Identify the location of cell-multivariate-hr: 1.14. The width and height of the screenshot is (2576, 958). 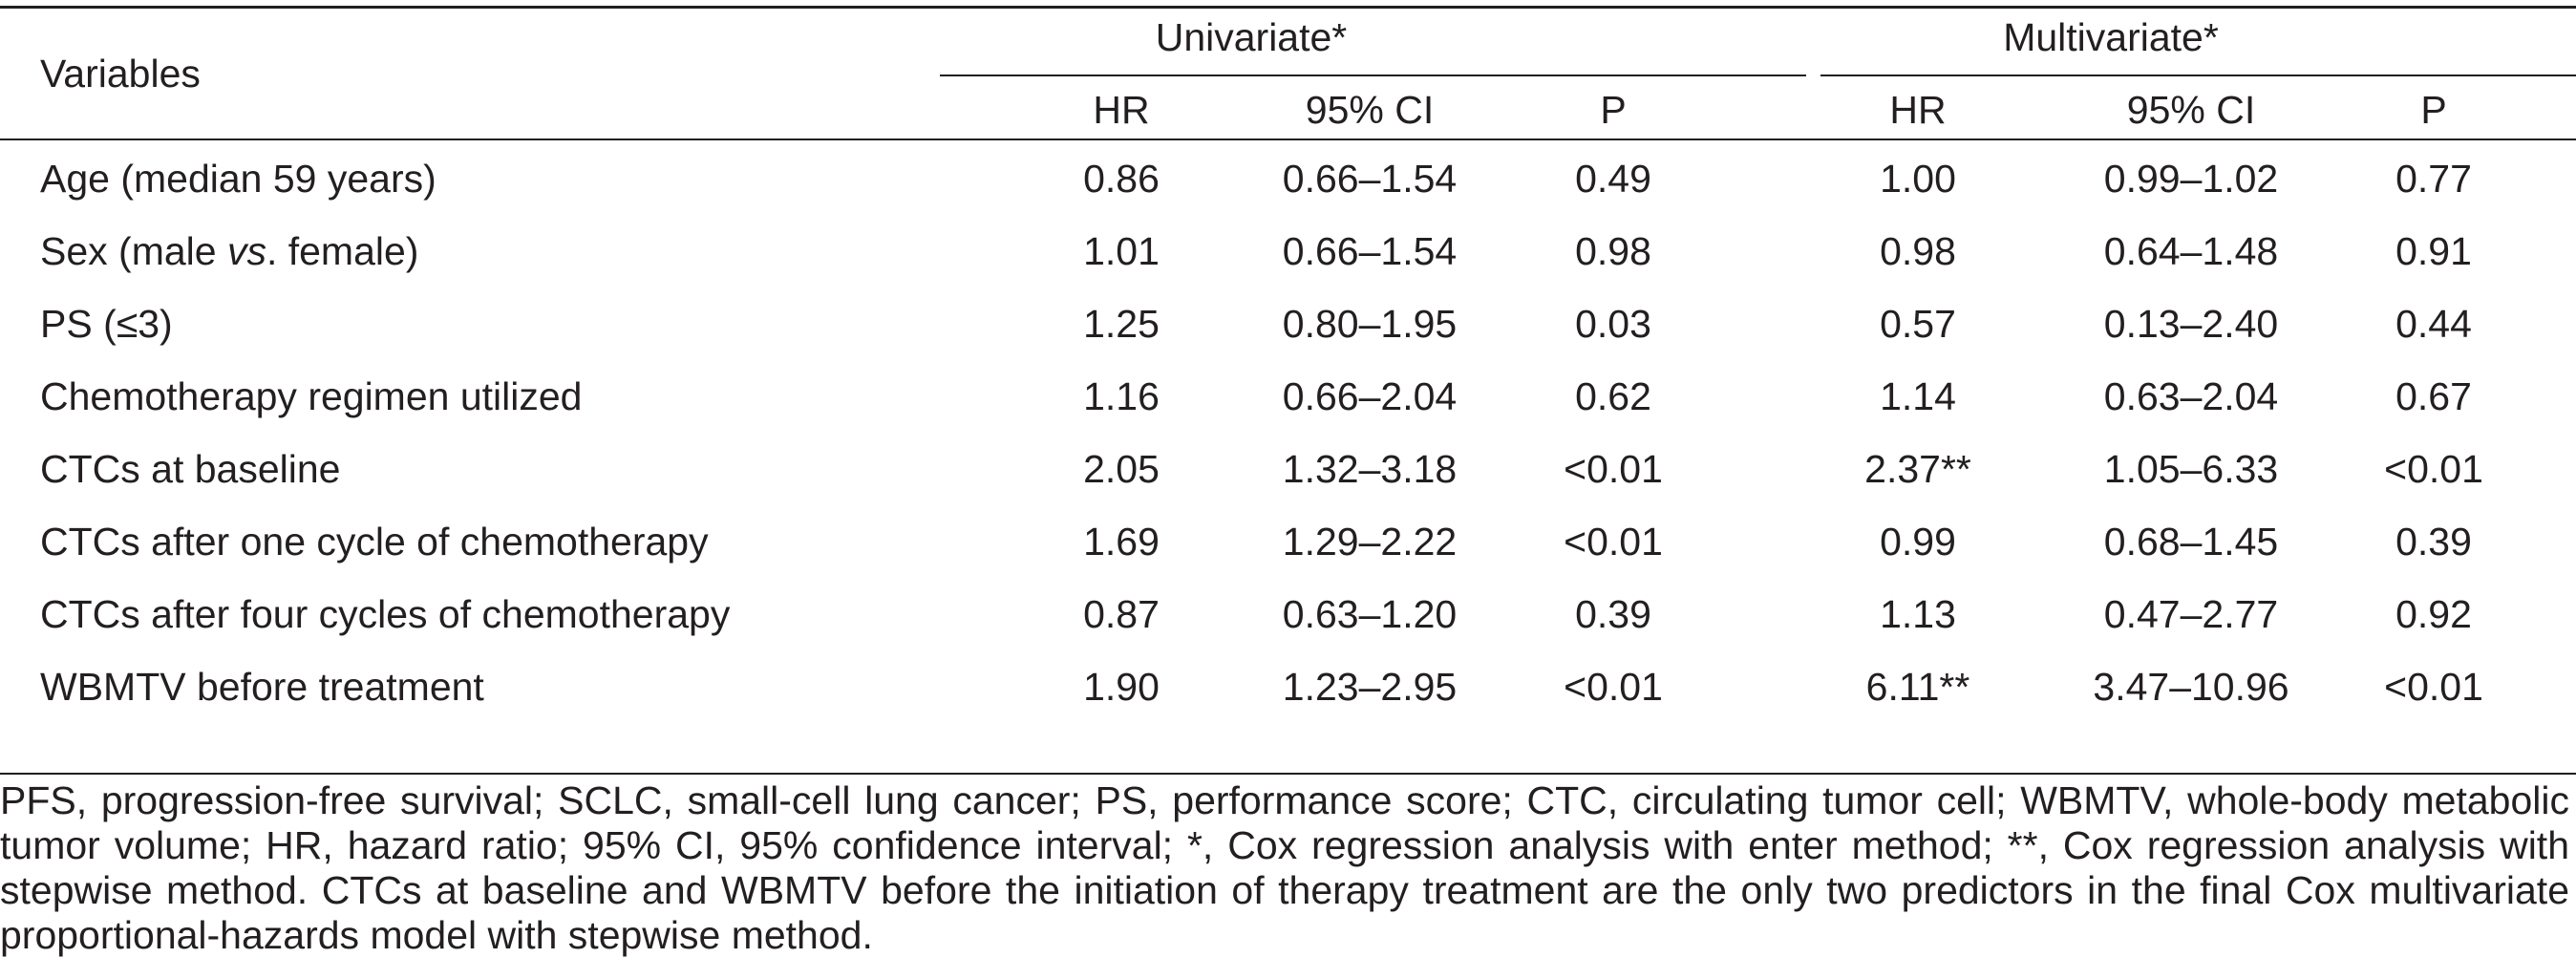
(1918, 396).